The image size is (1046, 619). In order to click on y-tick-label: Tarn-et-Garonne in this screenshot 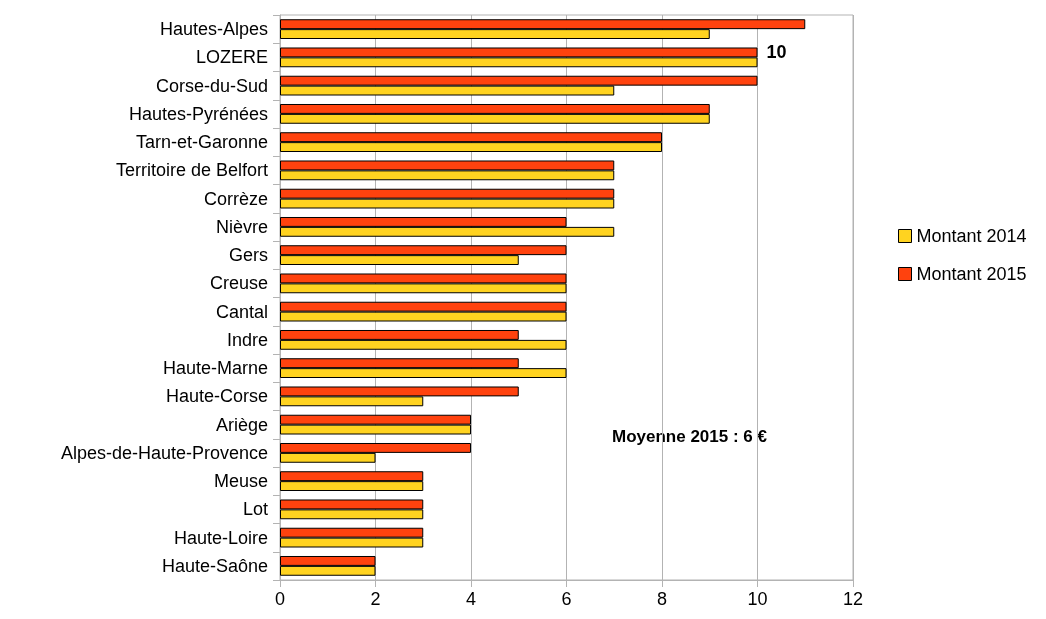, I will do `click(201, 142)`.